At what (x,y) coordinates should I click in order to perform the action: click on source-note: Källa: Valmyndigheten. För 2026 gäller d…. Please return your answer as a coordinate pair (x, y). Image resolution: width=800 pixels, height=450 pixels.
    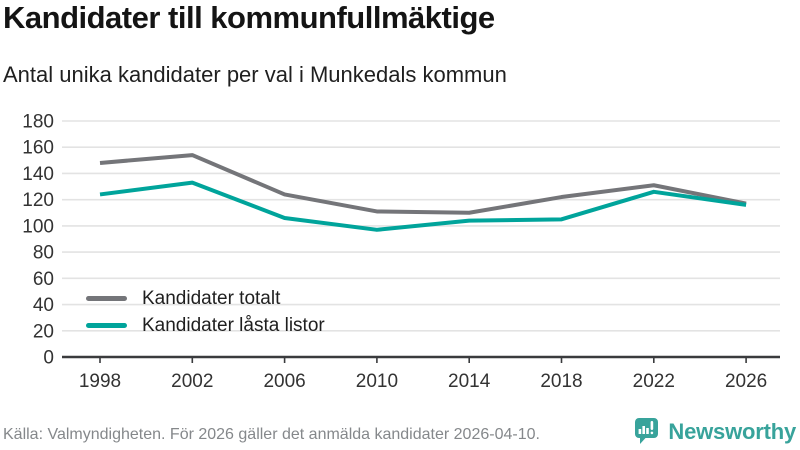
    Looking at the image, I should click on (271, 434).